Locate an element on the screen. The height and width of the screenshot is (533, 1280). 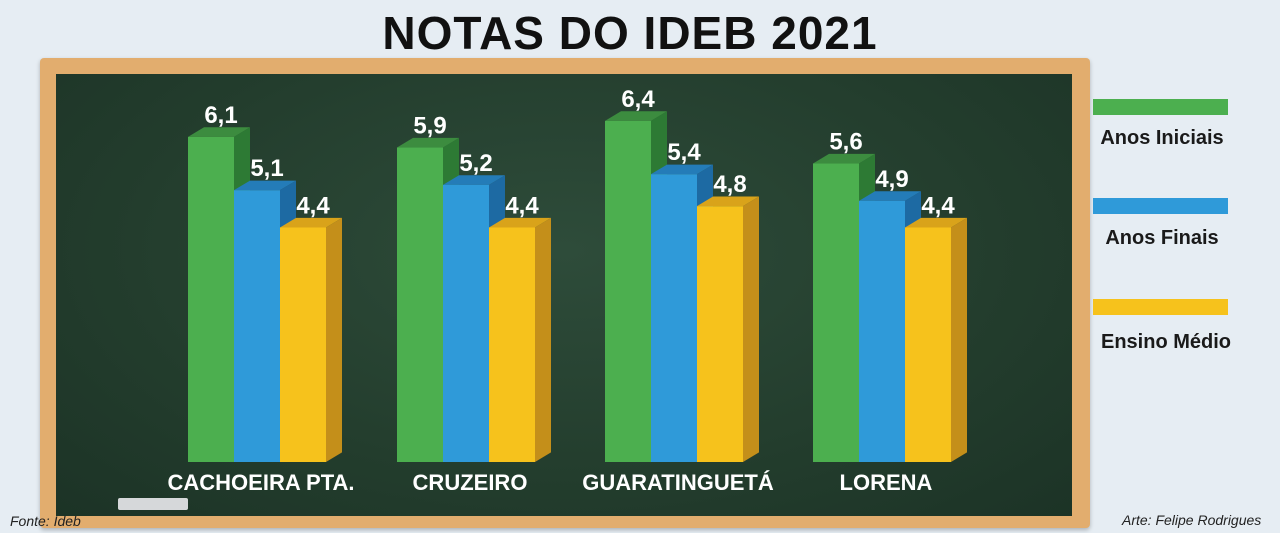
data-label-cachoeira-pta-anos-iniciais: 6,1 is located at coordinates (220, 115).